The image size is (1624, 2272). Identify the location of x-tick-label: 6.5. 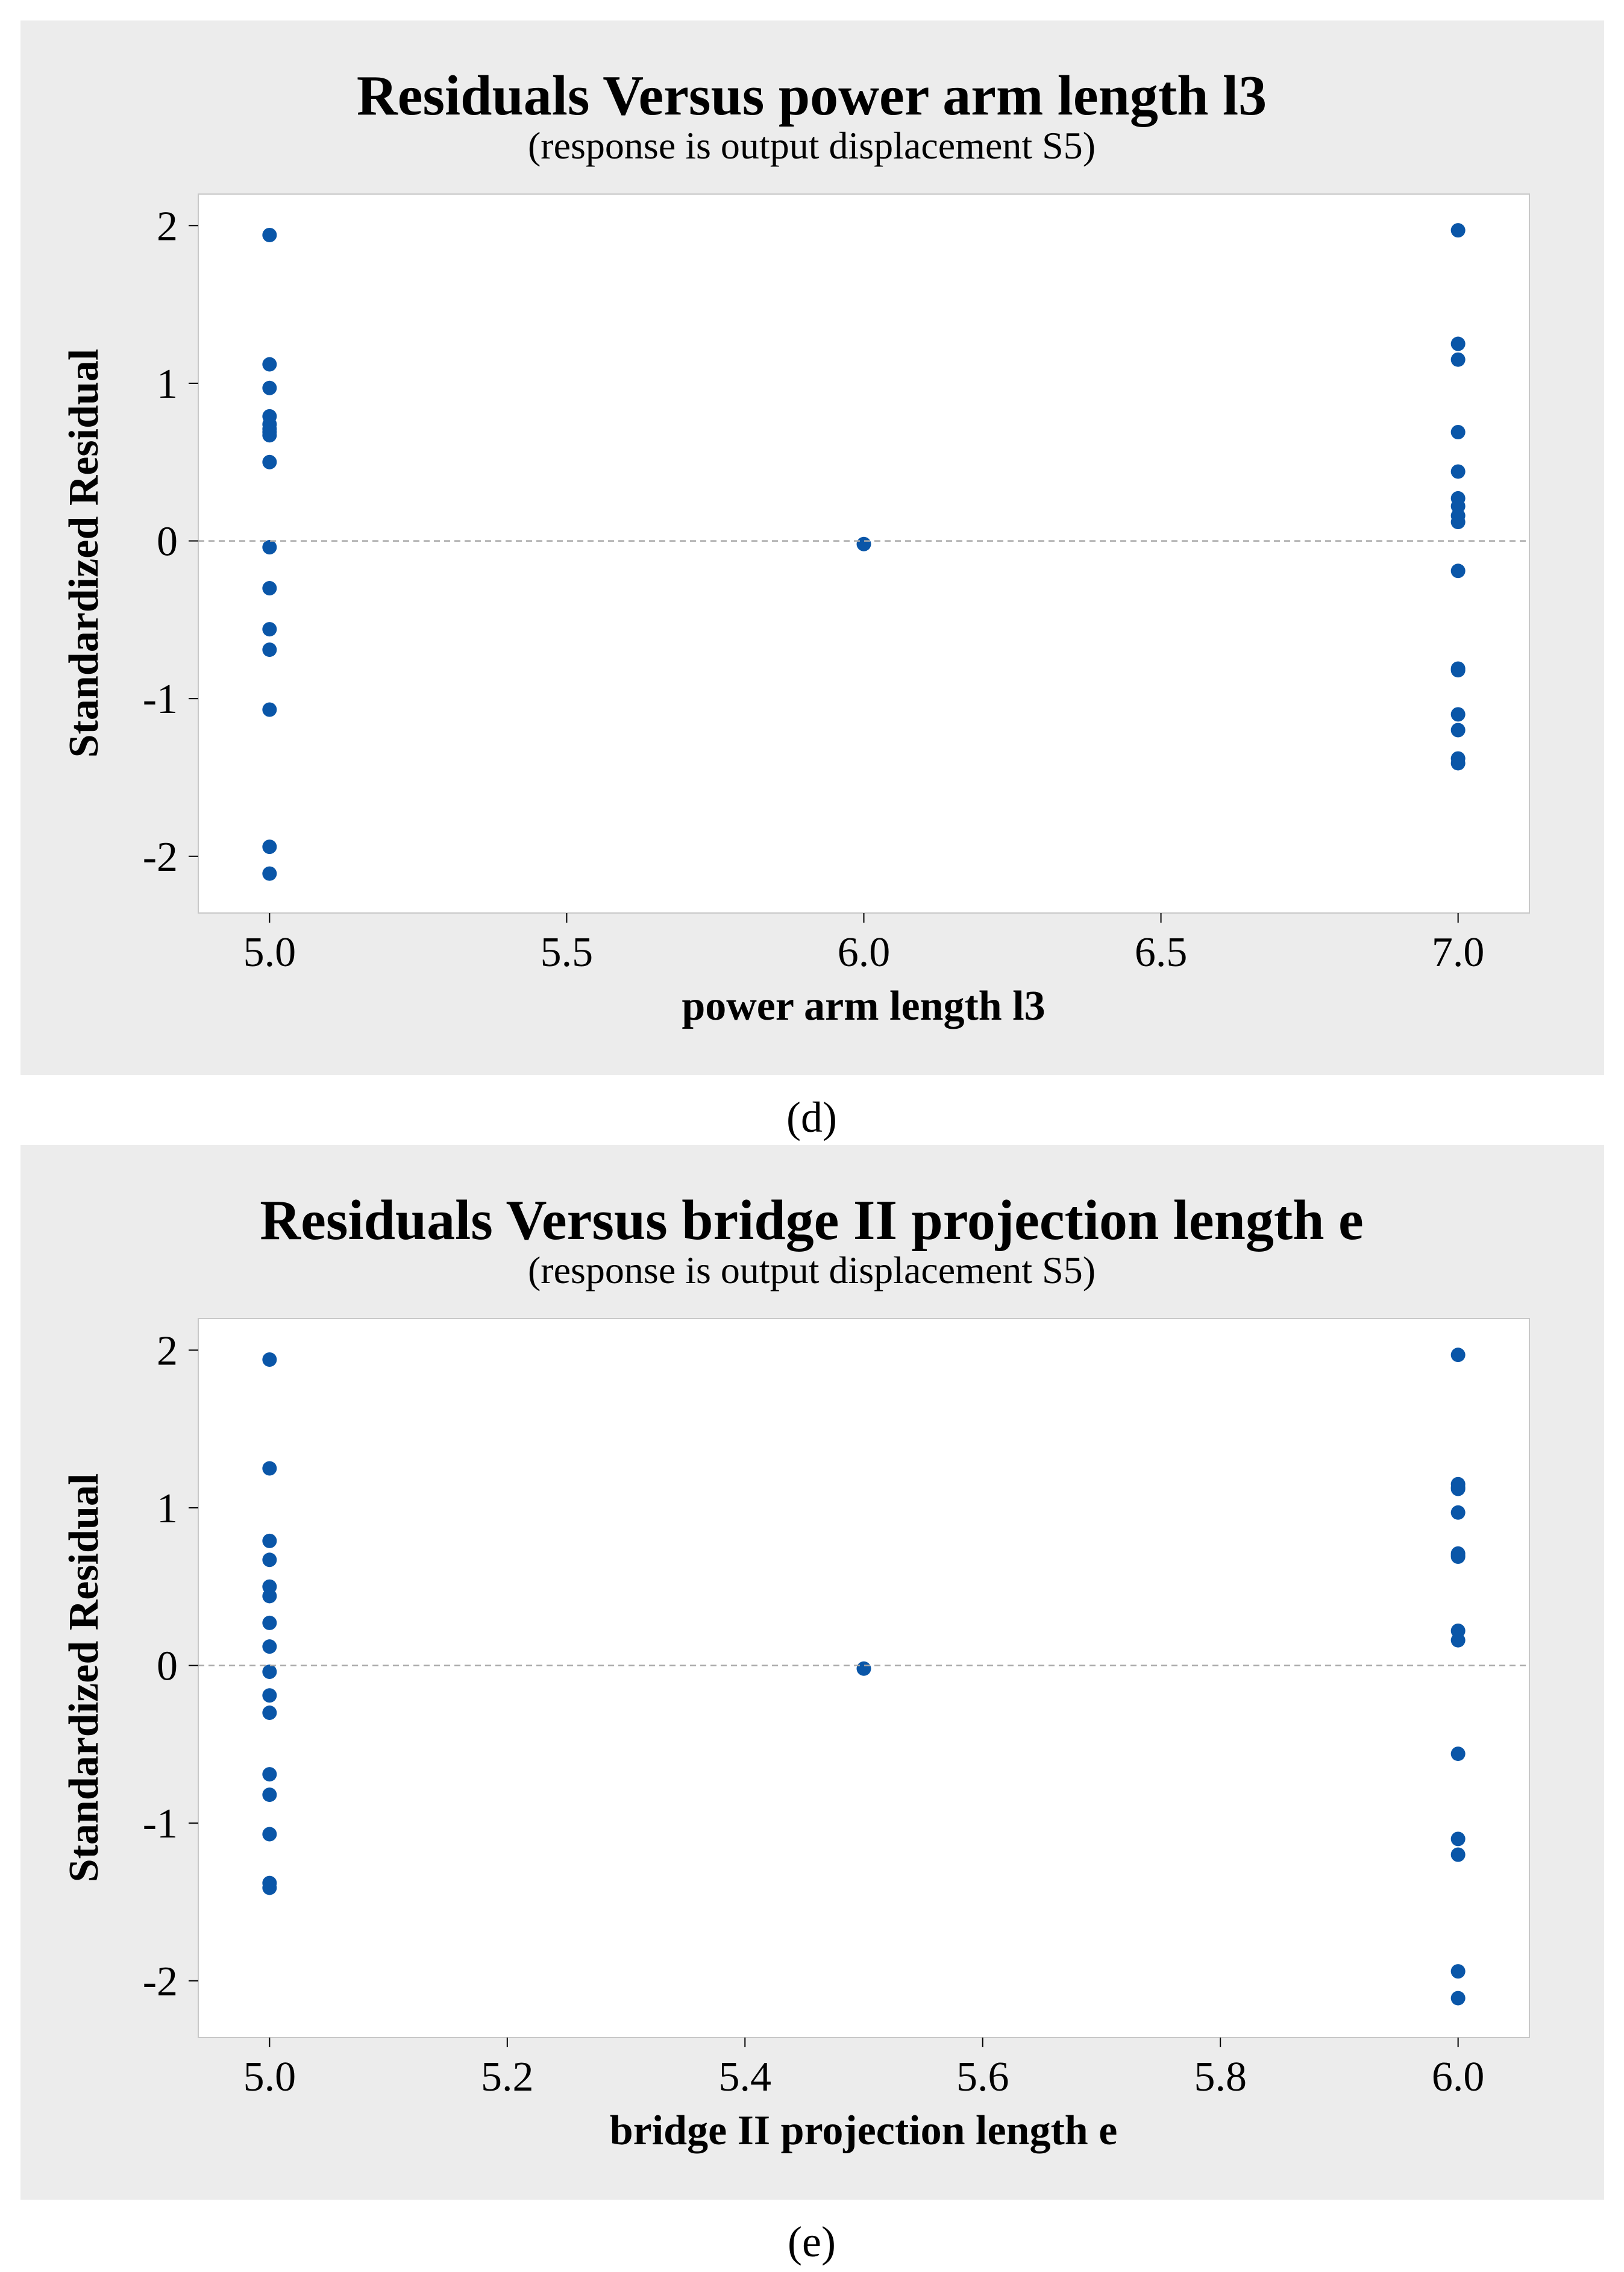
(1161, 953).